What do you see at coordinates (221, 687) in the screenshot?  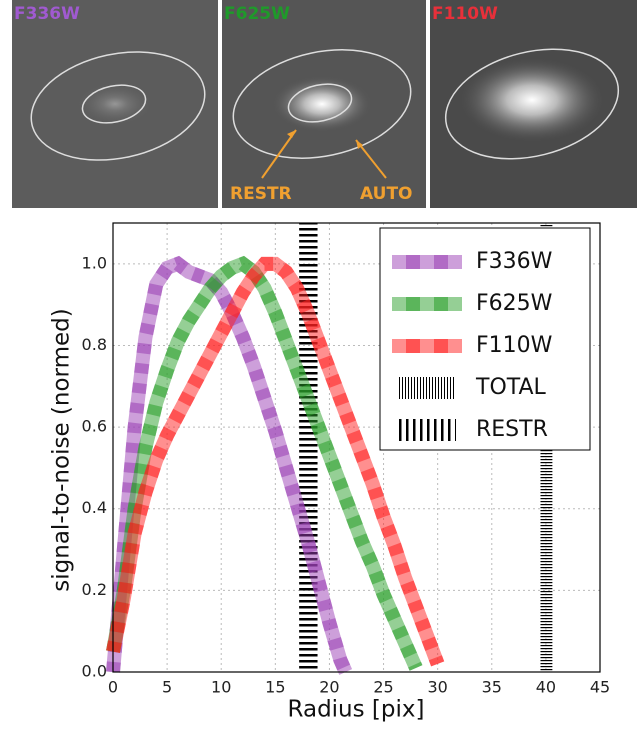 I see `x-tick-label: 10` at bounding box center [221, 687].